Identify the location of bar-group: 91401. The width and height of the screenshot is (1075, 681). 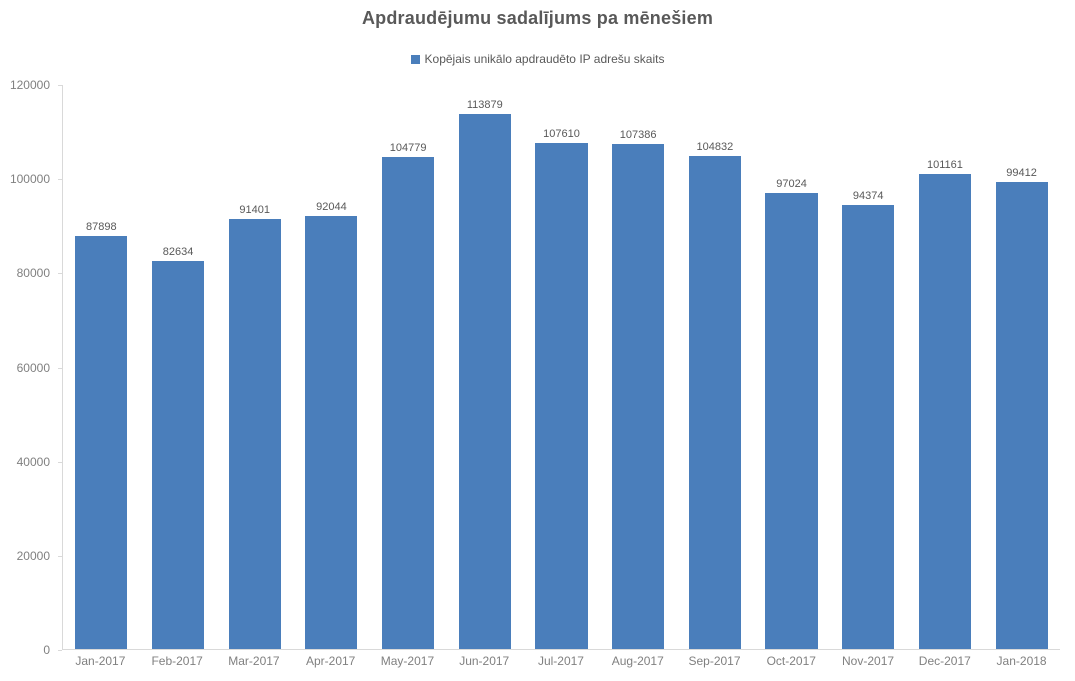
(254, 367).